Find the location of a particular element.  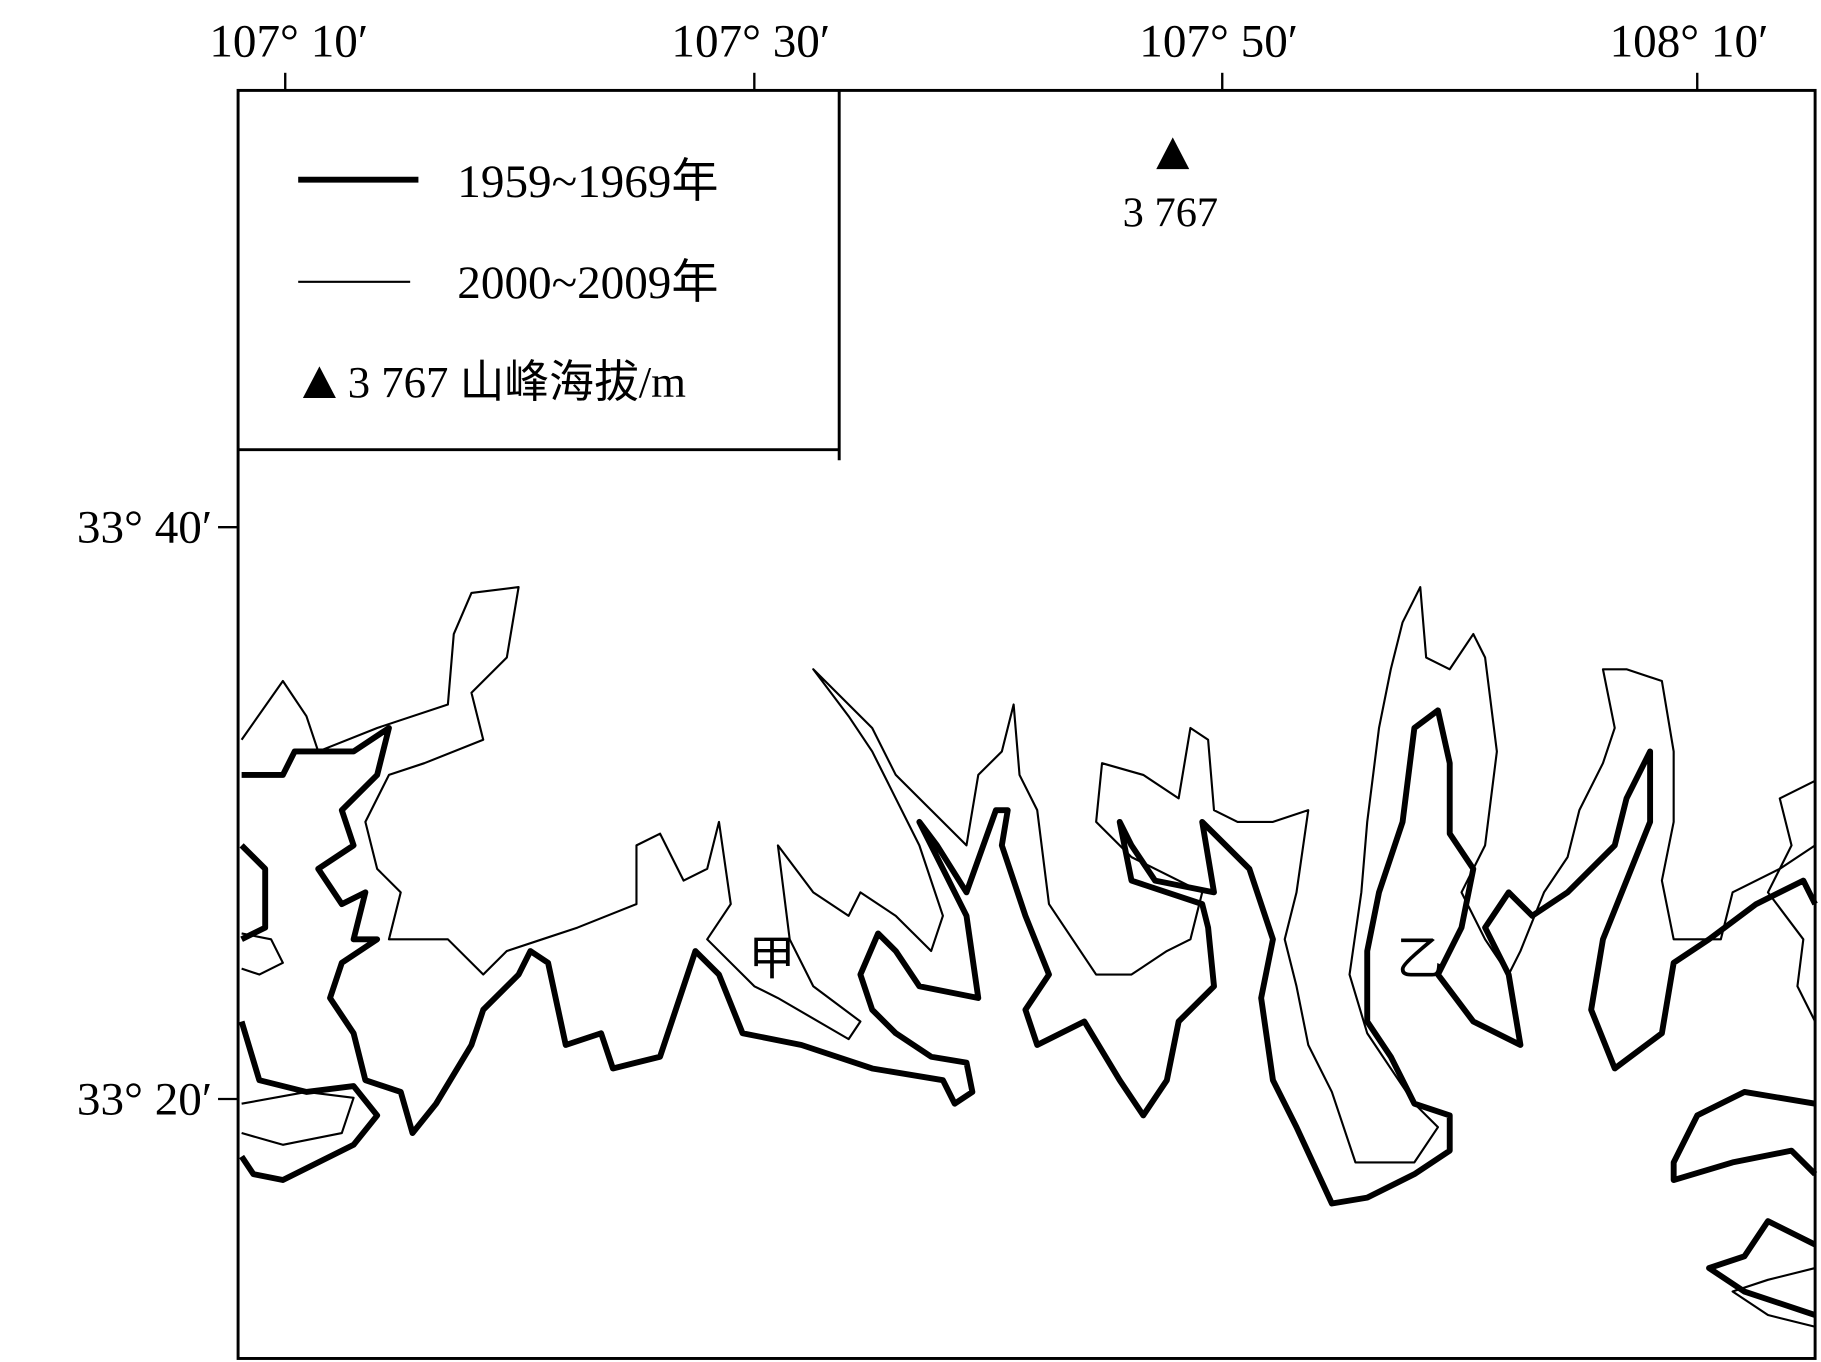

tick-label-lon: 107° 10′ is located at coordinates (288, 41).